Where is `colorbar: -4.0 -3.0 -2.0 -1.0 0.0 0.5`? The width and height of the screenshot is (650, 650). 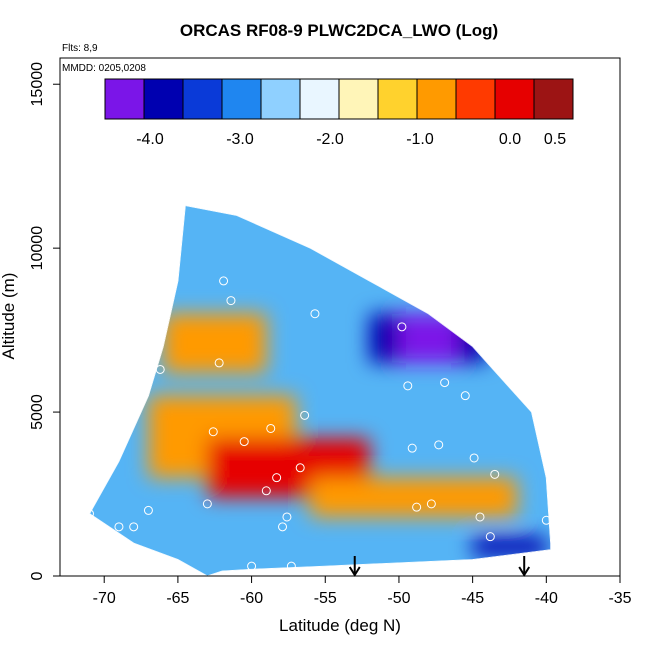
colorbar: -4.0 -3.0 -2.0 -1.0 0.0 0.5 is located at coordinates (339, 113).